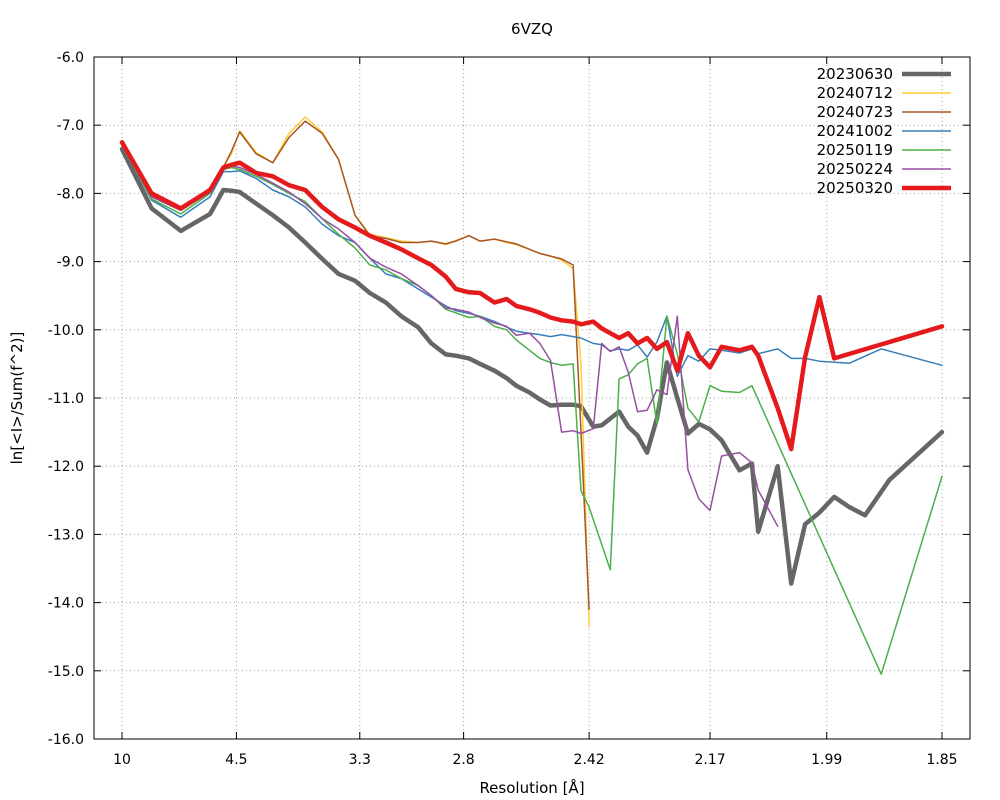  Describe the element at coordinates (66, 604) in the screenshot. I see `y-tick-label: -14.0` at that location.